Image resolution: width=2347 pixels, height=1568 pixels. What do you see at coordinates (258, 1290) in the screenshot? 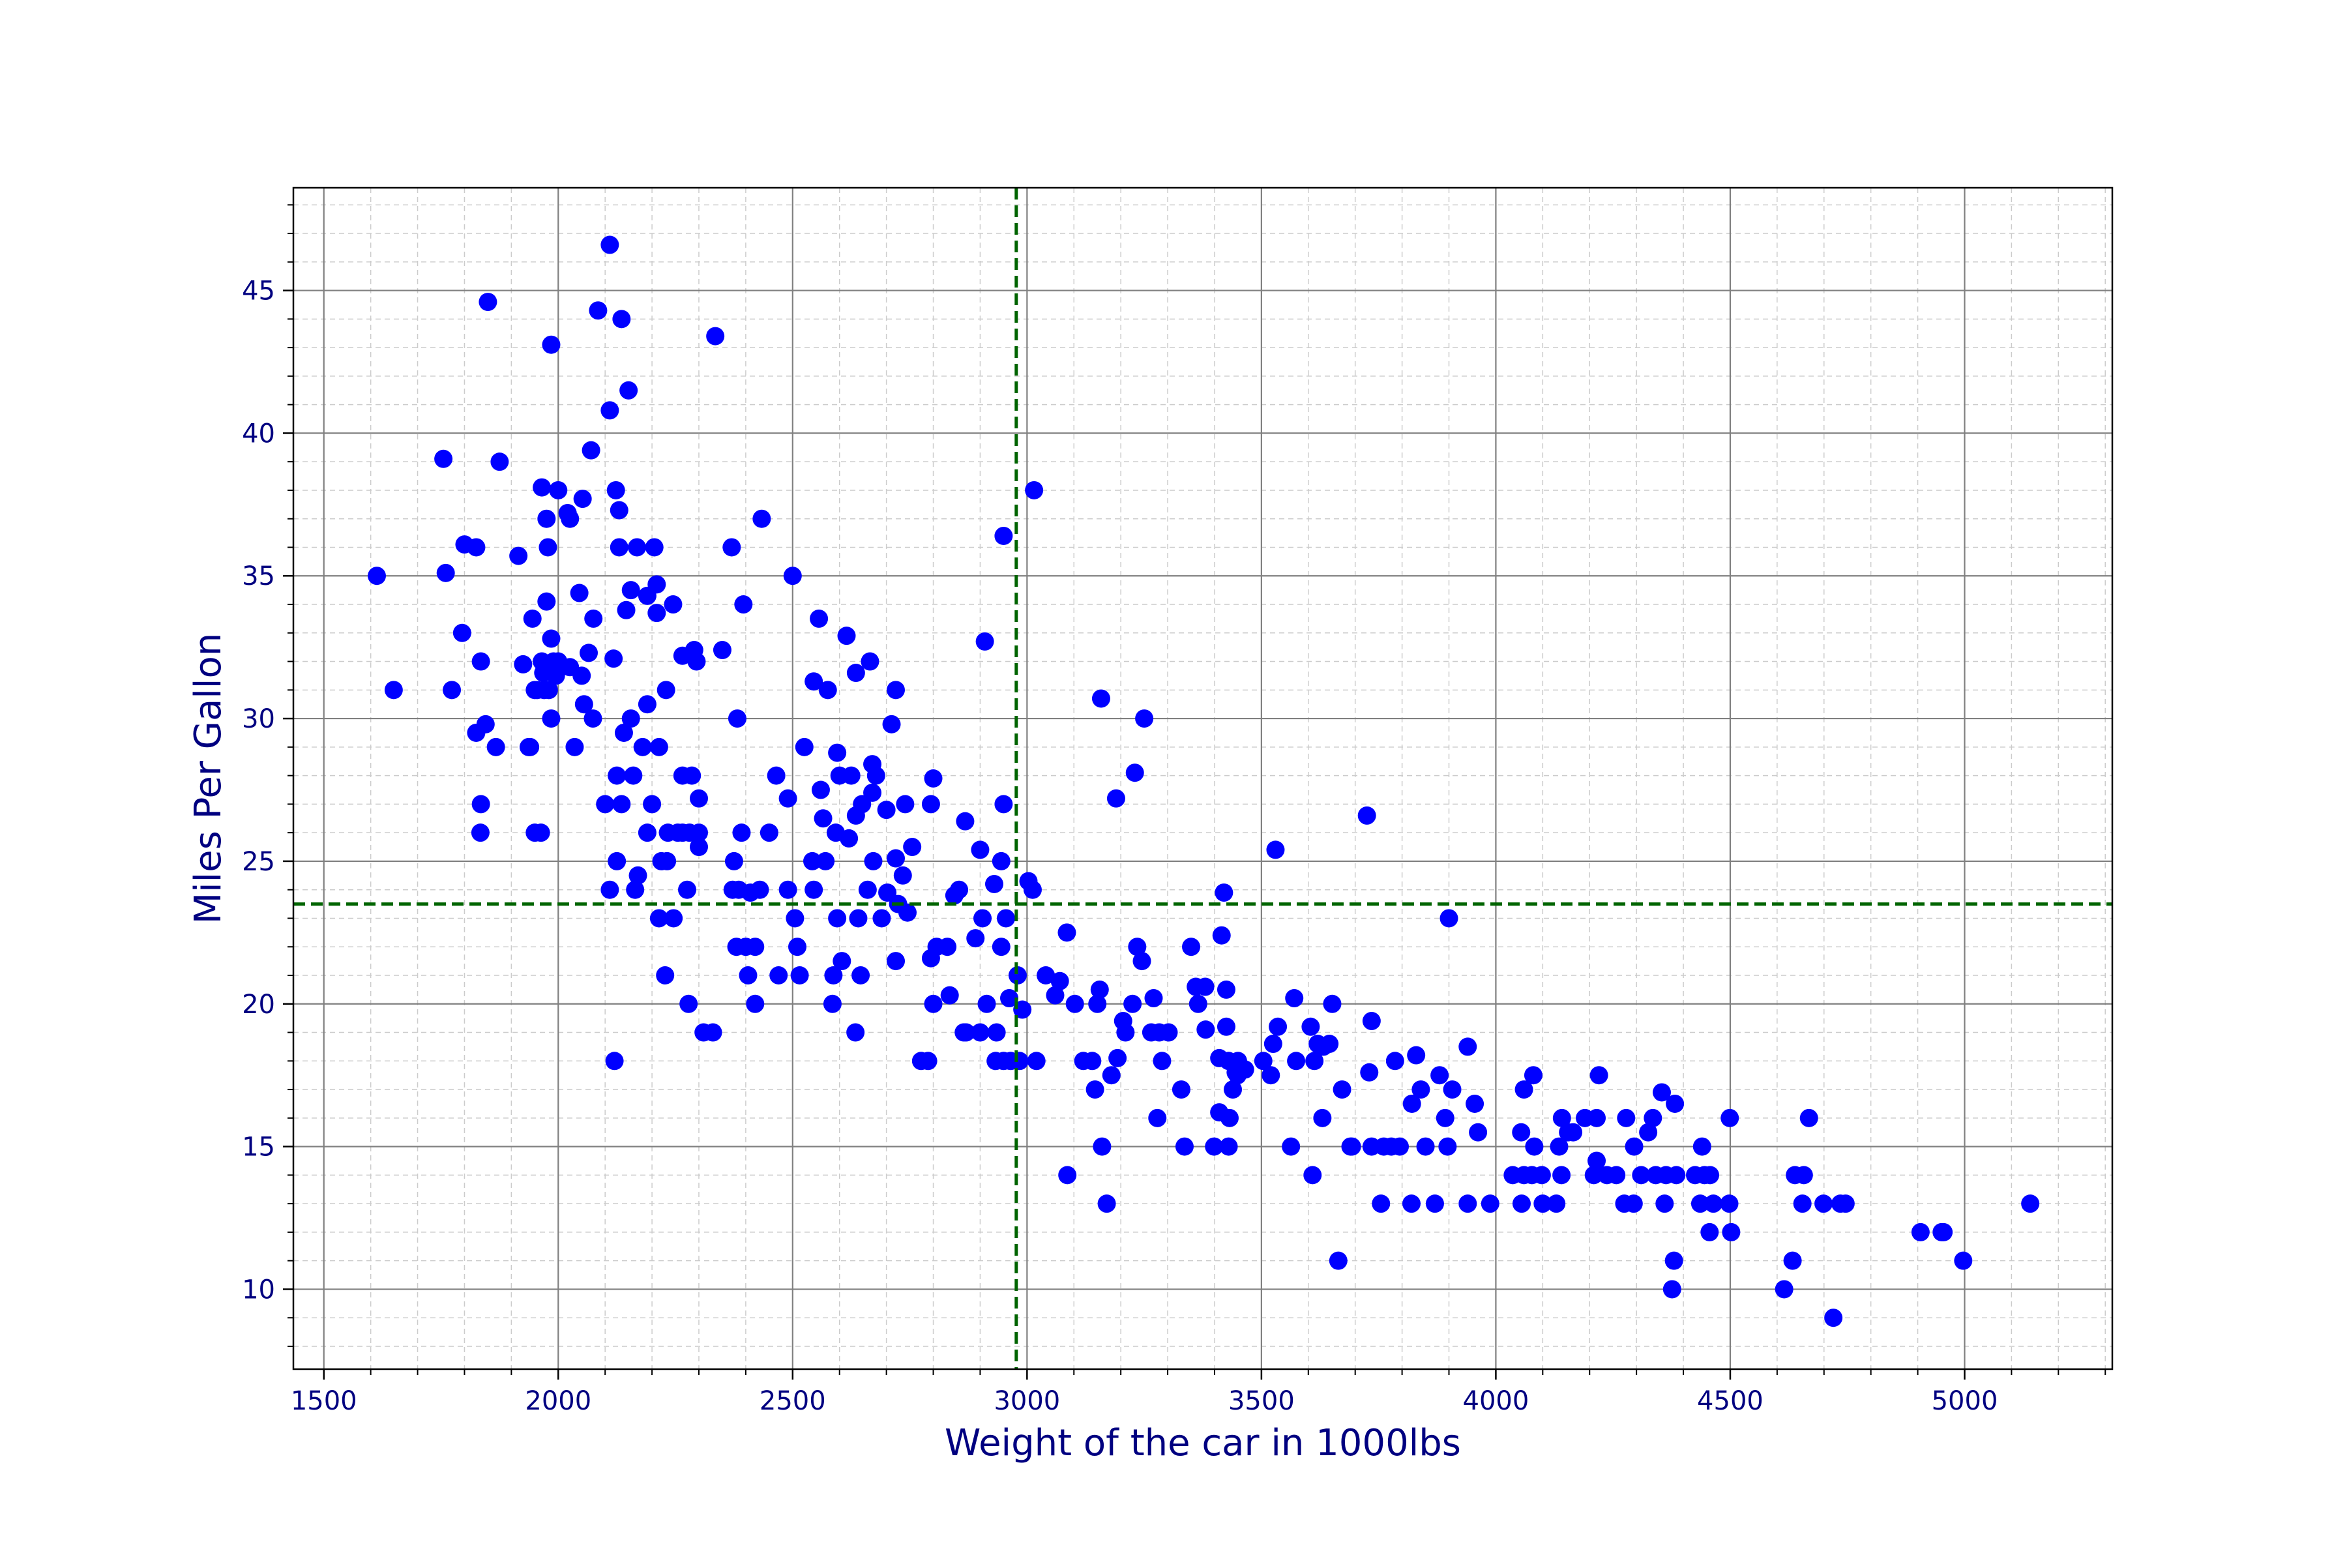
I see `y-tick-label: 10` at bounding box center [258, 1290].